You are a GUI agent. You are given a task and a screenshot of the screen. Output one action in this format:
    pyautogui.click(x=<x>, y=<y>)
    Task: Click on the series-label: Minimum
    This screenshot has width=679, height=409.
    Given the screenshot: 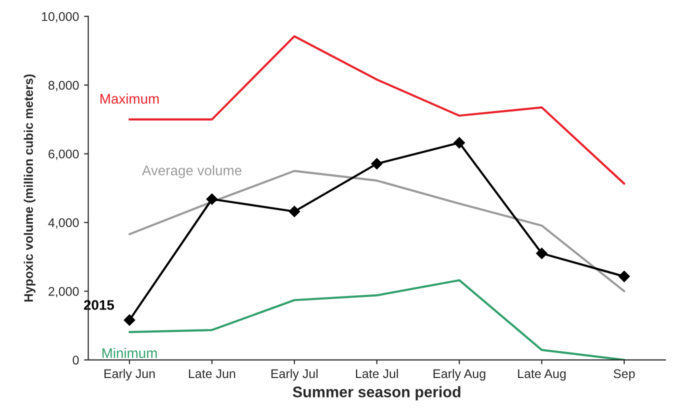 What is the action you would take?
    pyautogui.click(x=129, y=353)
    